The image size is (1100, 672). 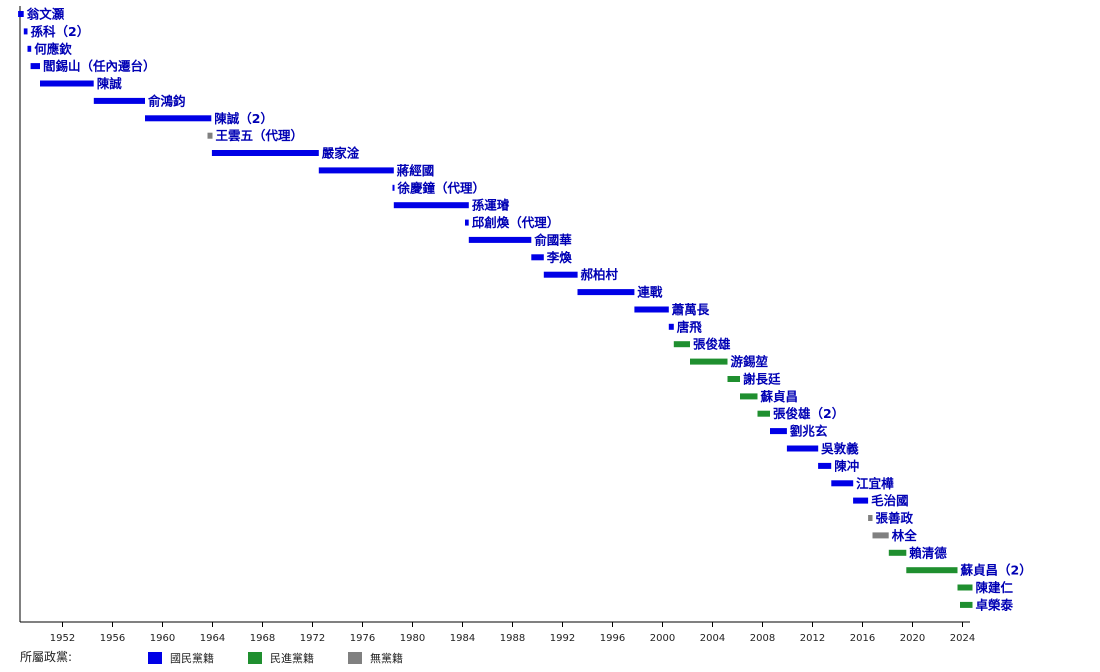 What do you see at coordinates (62, 638) in the screenshot?
I see `x-tick-label: 1952` at bounding box center [62, 638].